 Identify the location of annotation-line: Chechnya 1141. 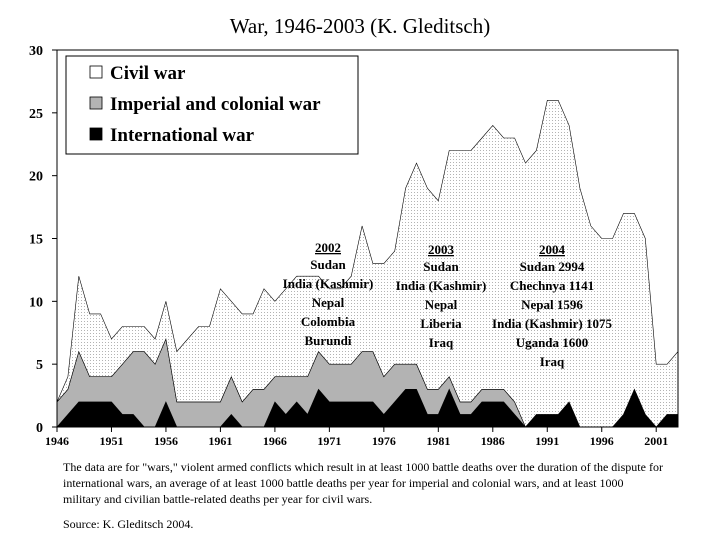
(552, 285).